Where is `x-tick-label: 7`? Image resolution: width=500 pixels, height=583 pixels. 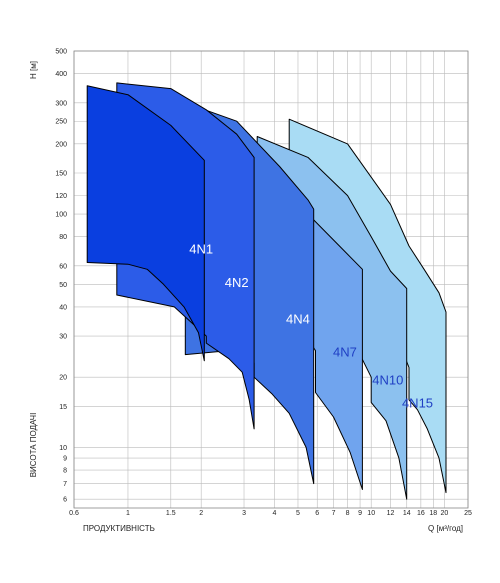 x-tick-label: 7 is located at coordinates (334, 513).